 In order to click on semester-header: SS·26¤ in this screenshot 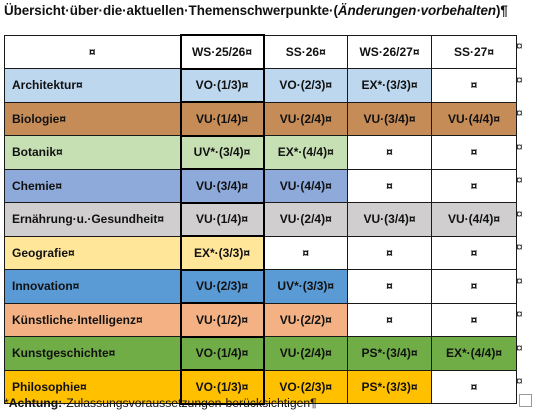, I will do `click(305, 51)`.